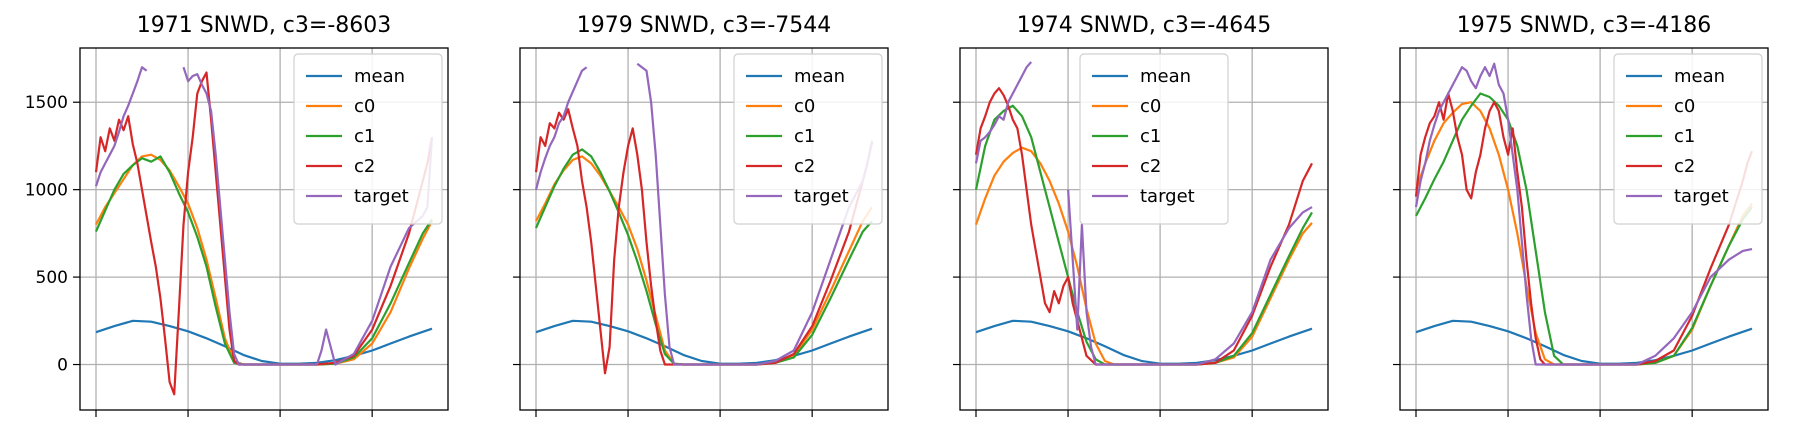 Image resolution: width=1796 pixels, height=424 pixels. Describe the element at coordinates (46, 103) in the screenshot. I see `y-tick-label: 1500` at that location.